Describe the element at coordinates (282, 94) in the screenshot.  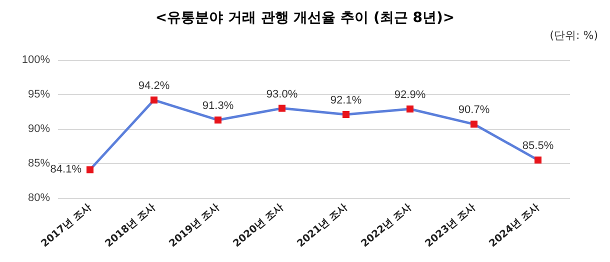
I see `data-label: 93.0%` at that location.